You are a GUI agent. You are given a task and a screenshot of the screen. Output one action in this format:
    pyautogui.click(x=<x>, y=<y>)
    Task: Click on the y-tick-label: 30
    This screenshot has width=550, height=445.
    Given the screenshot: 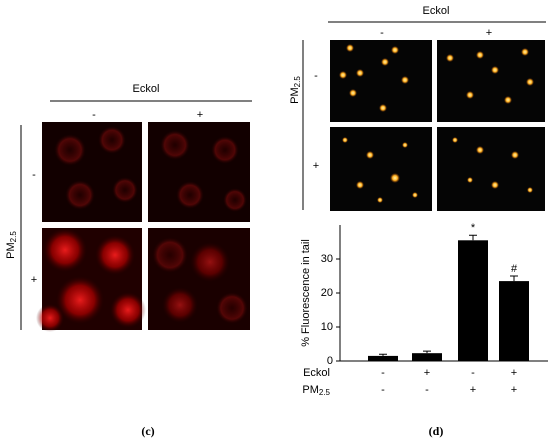 What is the action you would take?
    pyautogui.click(x=327, y=259)
    